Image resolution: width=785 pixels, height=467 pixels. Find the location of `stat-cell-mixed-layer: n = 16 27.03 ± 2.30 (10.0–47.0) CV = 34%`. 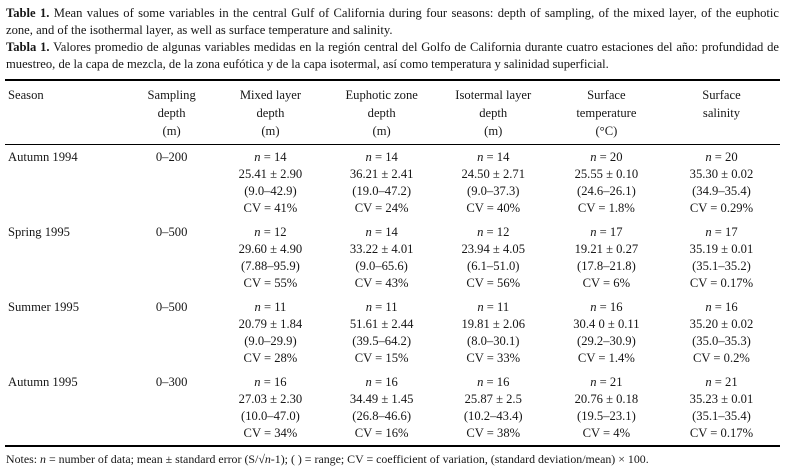

stat-cell-mixed-layer: n = 16 27.03 ± 2.30 (10.0–47.0) CV = 34% is located at coordinates (270, 408).